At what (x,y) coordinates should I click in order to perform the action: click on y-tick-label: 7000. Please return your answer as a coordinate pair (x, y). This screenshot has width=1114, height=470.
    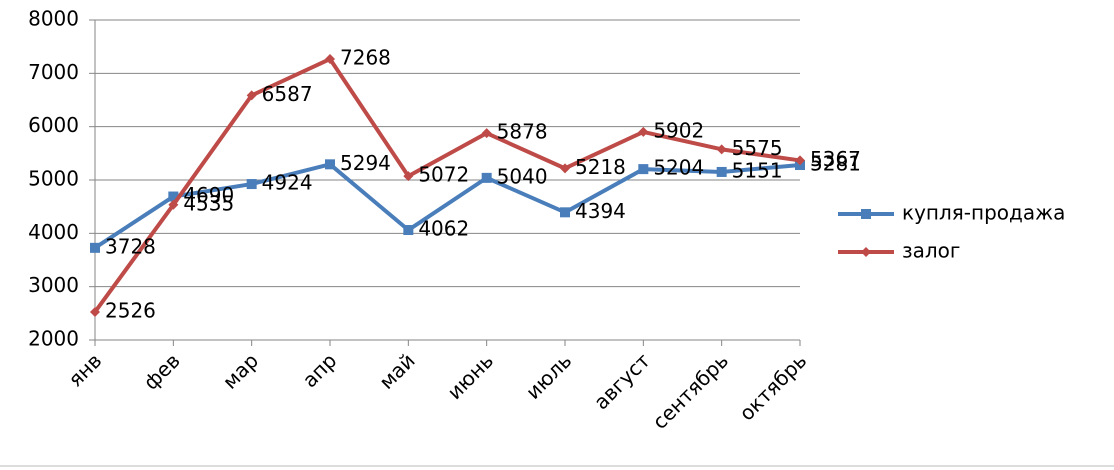
    Looking at the image, I should click on (53, 72).